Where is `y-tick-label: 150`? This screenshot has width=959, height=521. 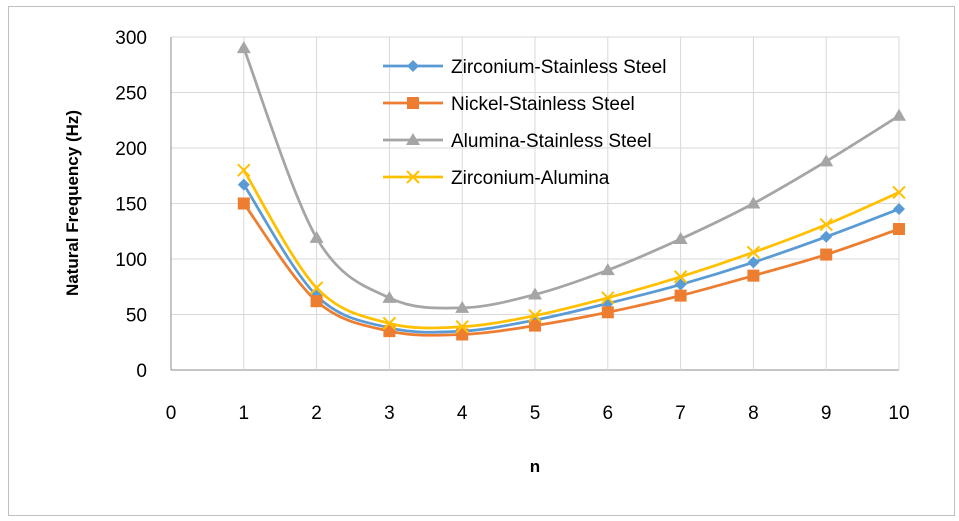
y-tick-label: 150 is located at coordinates (131, 205).